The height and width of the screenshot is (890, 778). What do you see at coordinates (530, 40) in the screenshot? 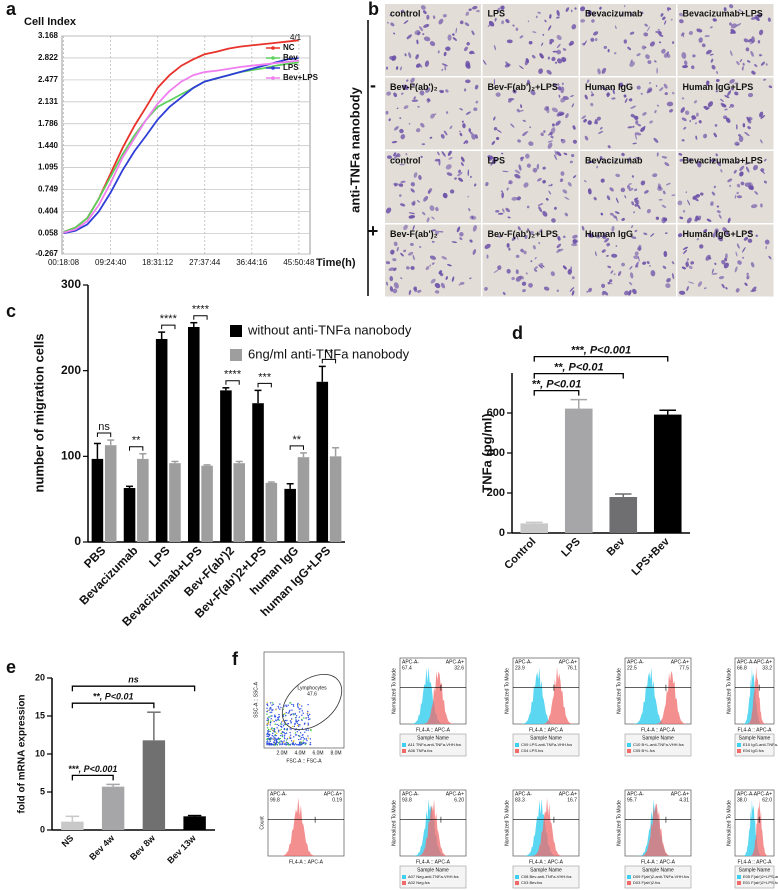
I see `micrograph: LPS` at bounding box center [530, 40].